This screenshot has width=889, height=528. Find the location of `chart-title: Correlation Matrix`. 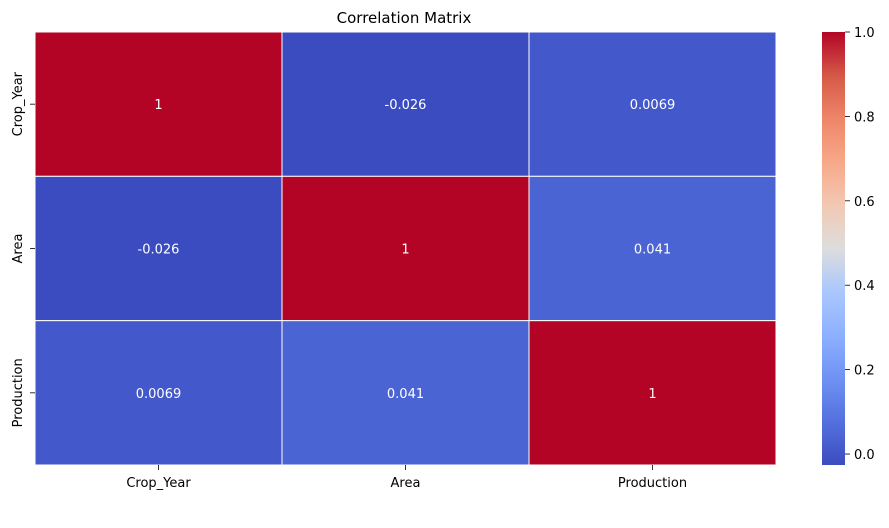

chart-title: Correlation Matrix is located at coordinates (404, 18).